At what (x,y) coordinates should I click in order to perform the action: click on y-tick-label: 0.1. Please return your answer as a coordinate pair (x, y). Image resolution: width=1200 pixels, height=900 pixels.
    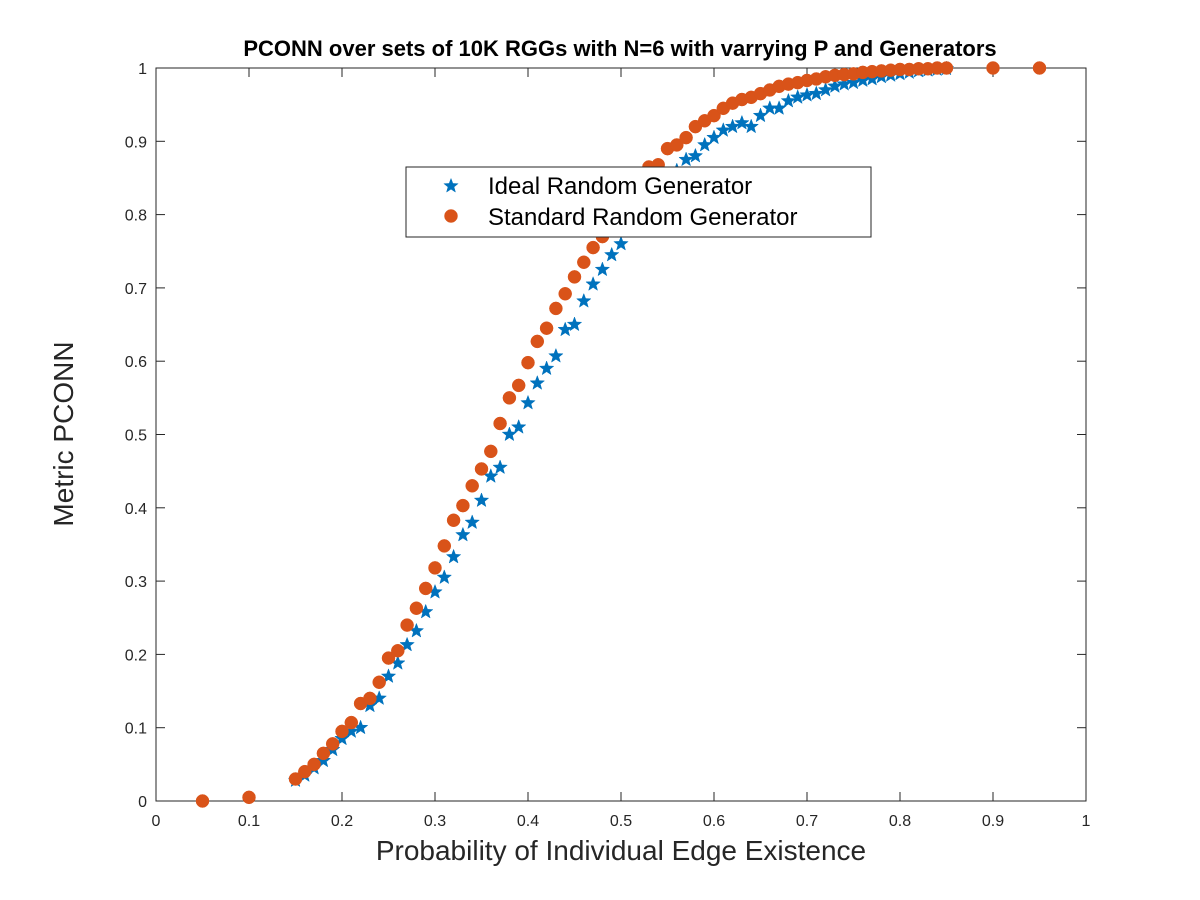
    Looking at the image, I should click on (136, 729).